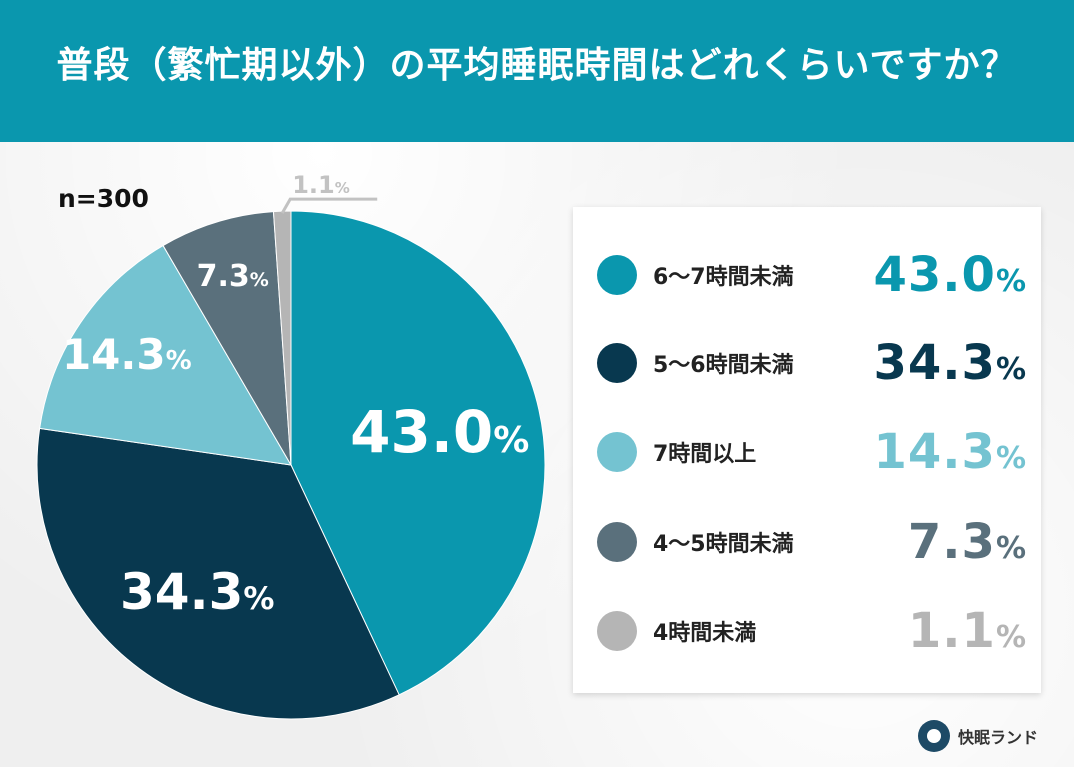  I want to click on legend-value-4: 7.3%, so click(967, 542).